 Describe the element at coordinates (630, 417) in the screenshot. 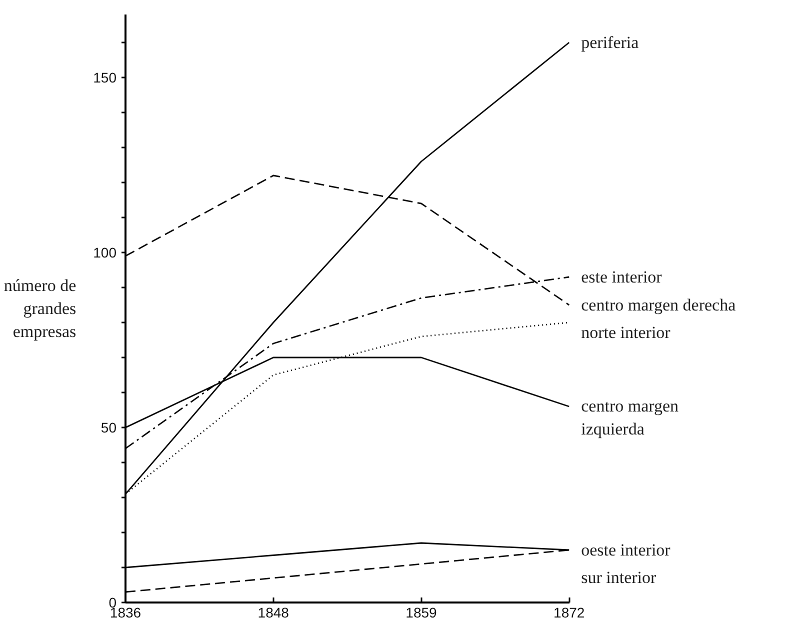

I see `series-label: centro margen izquierda` at that location.